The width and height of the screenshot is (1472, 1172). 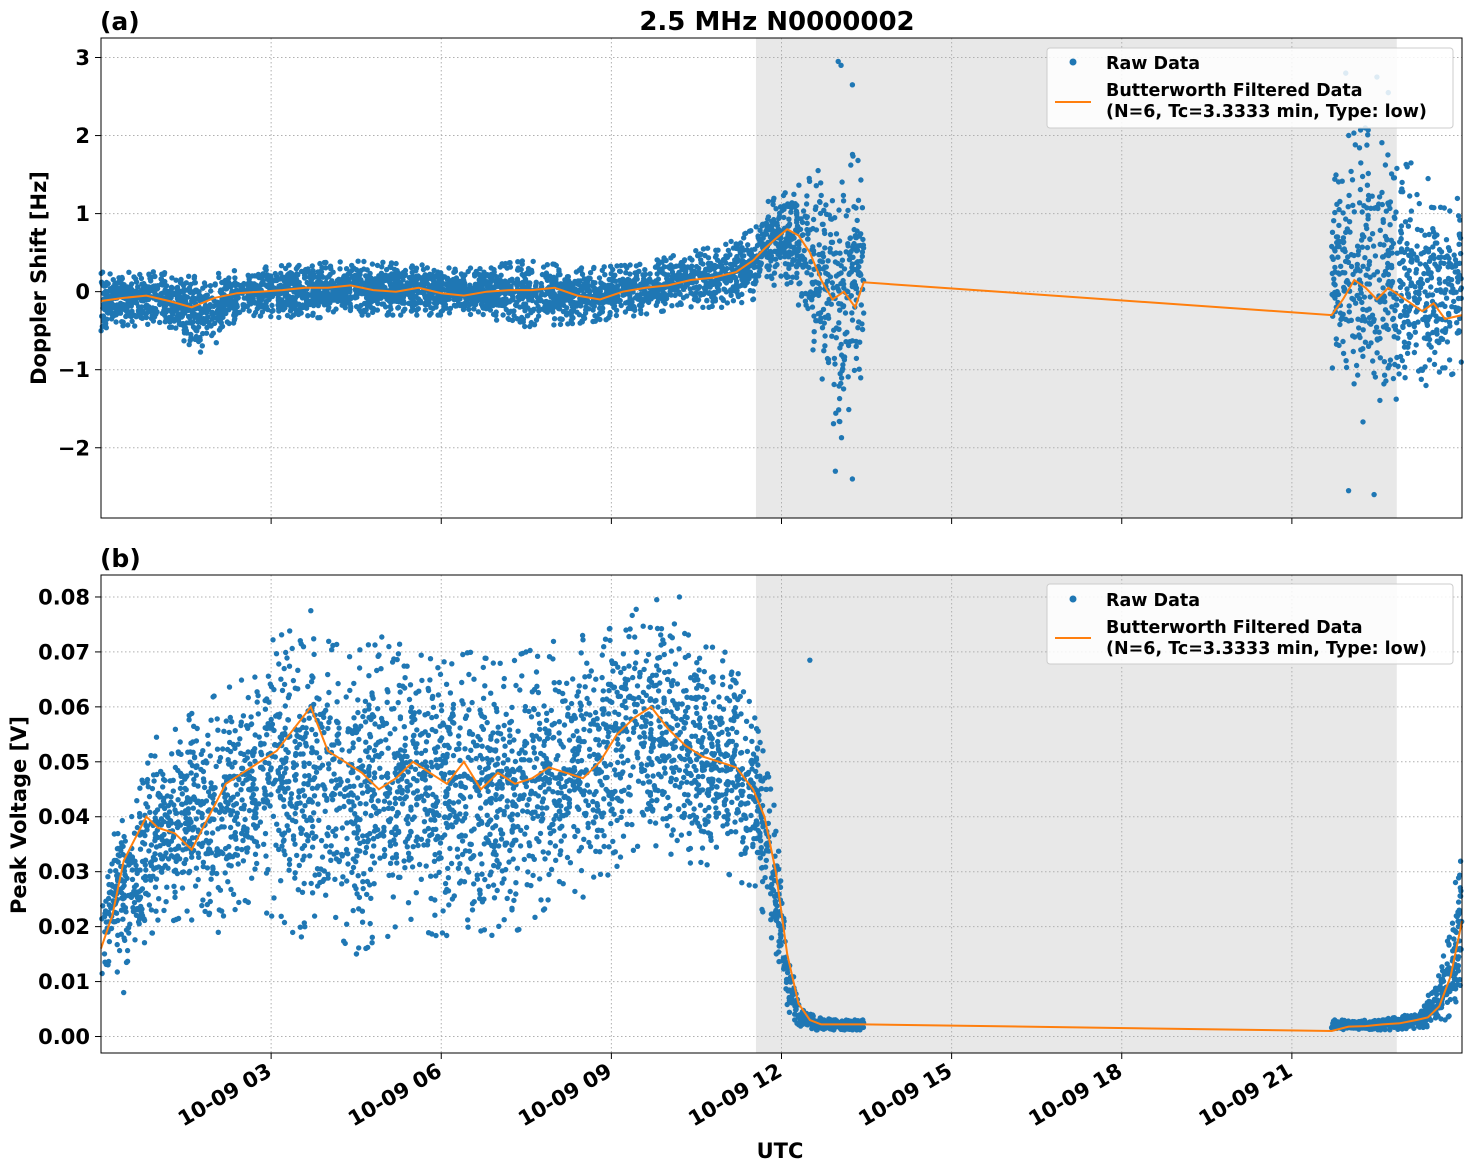 What do you see at coordinates (776, 22) in the screenshot?
I see `figure-title: 2.5 MHz N0000002` at bounding box center [776, 22].